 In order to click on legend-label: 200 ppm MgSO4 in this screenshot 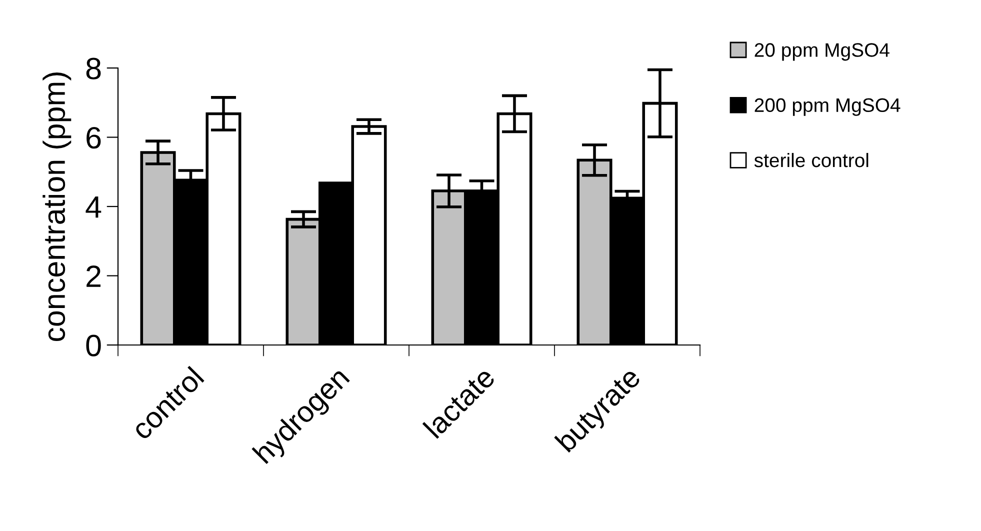, I will do `click(827, 107)`.